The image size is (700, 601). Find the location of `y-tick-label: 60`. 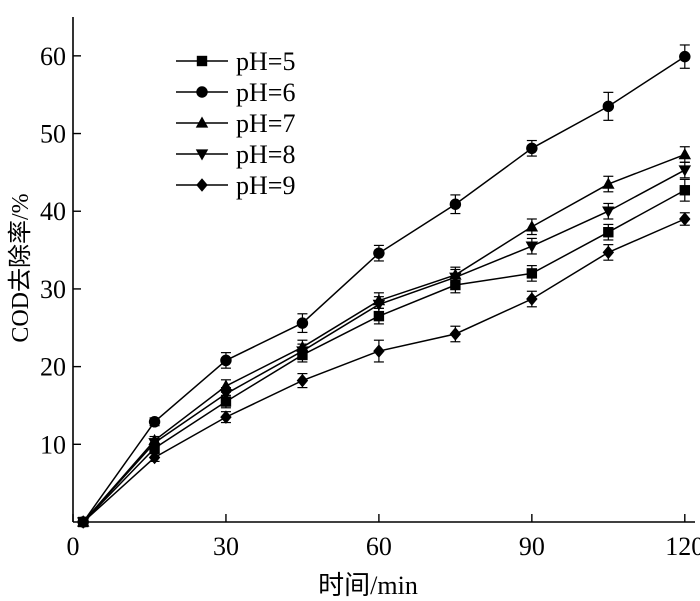

y-tick-label: 60 is located at coordinates (53, 56).